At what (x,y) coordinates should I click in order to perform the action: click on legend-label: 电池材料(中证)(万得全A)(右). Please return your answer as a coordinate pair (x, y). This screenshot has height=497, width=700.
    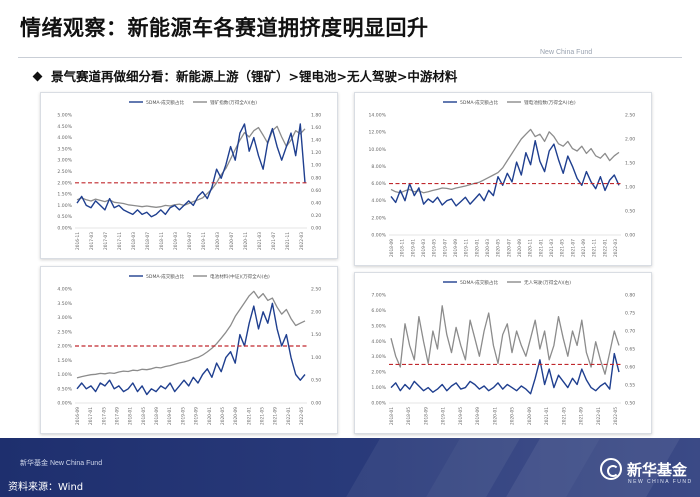
    Looking at the image, I should click on (240, 276).